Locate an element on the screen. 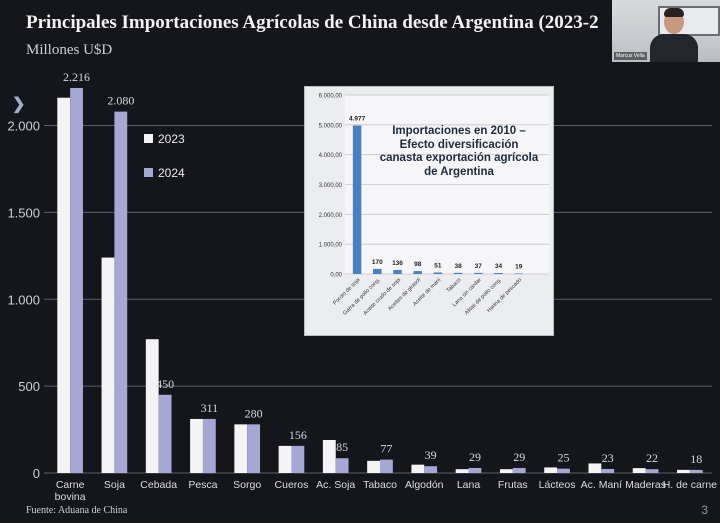  data-label: 311 is located at coordinates (210, 408).